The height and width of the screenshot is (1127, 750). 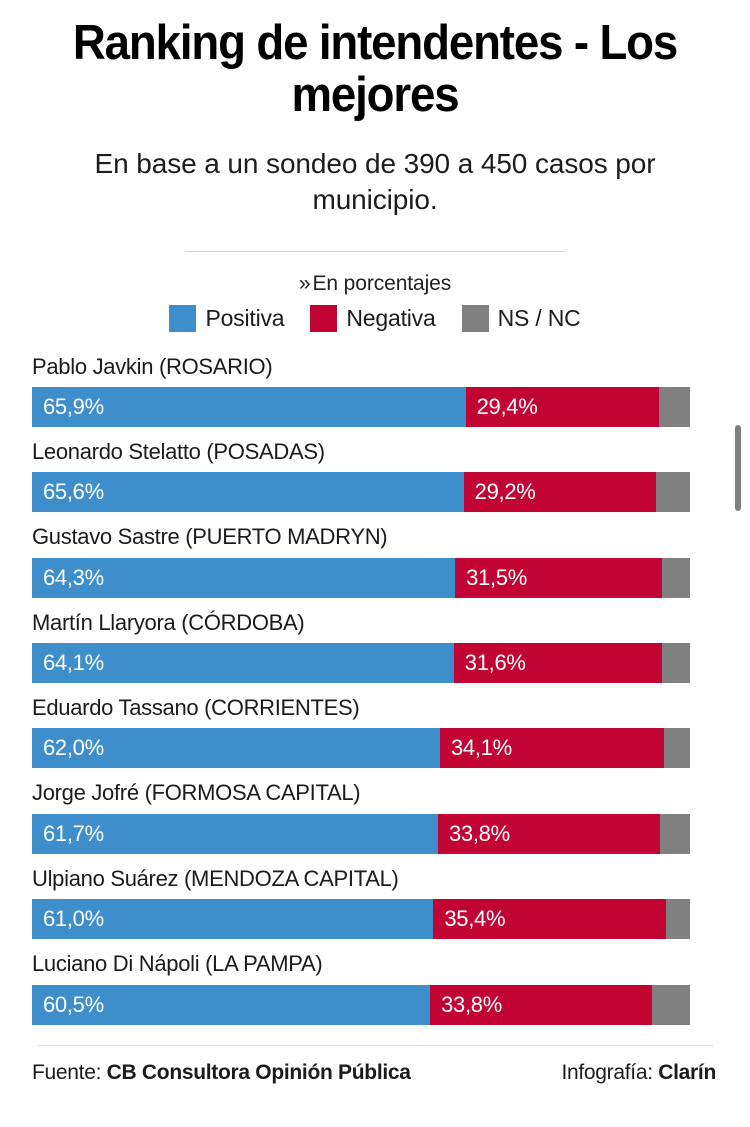 I want to click on bar-value-negativa: 34,1%, so click(x=481, y=748).